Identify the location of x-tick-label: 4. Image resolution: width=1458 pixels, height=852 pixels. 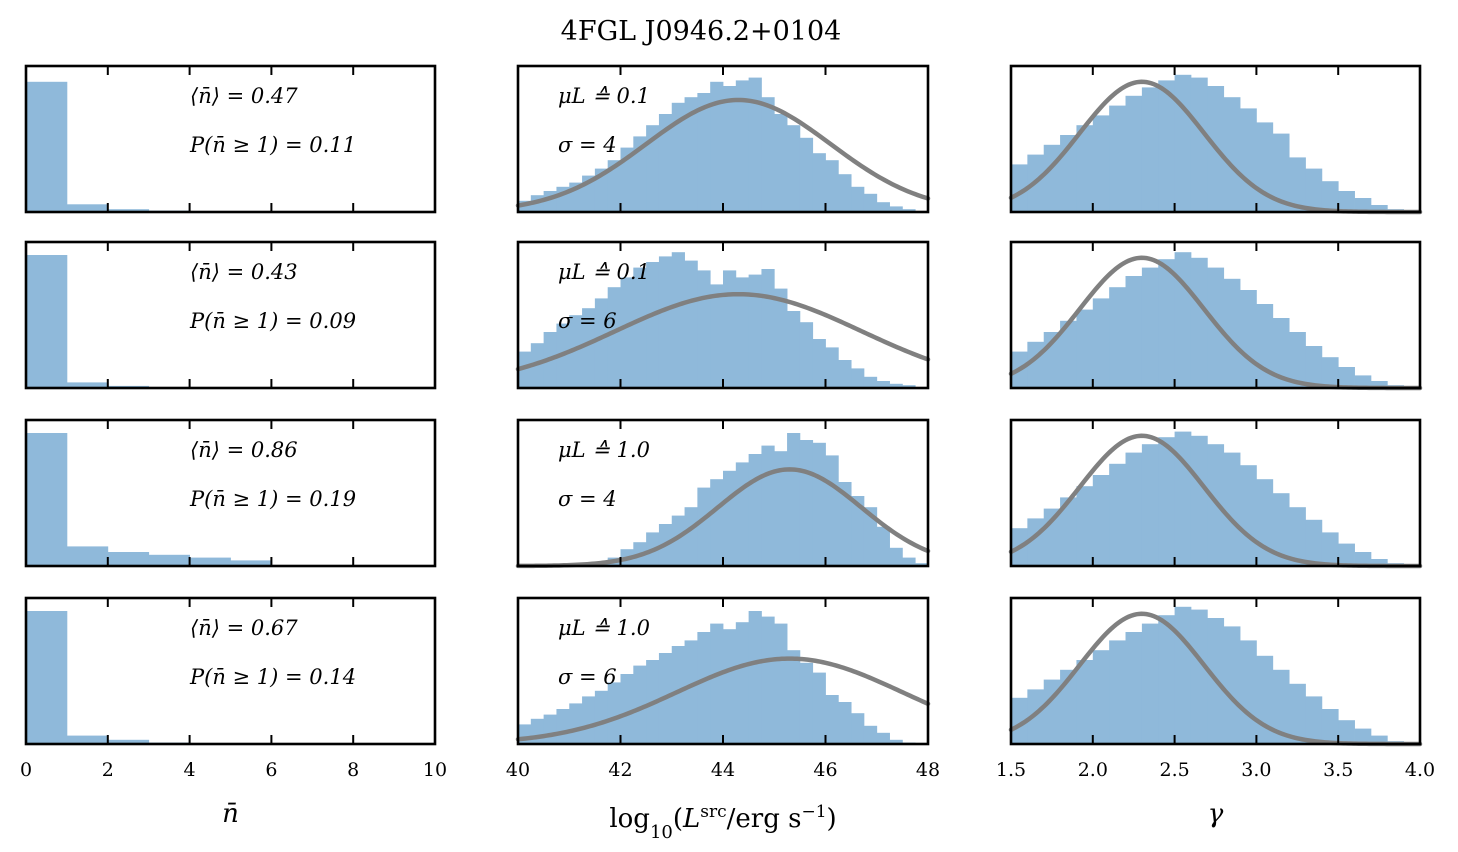
(190, 770).